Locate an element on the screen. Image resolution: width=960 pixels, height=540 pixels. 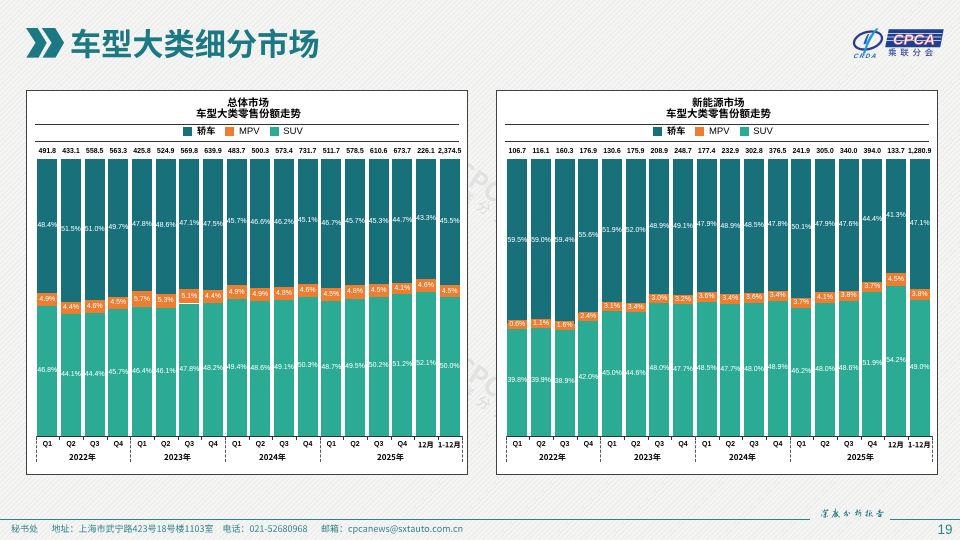
svg-text: CPCA is located at coordinates (914, 40).